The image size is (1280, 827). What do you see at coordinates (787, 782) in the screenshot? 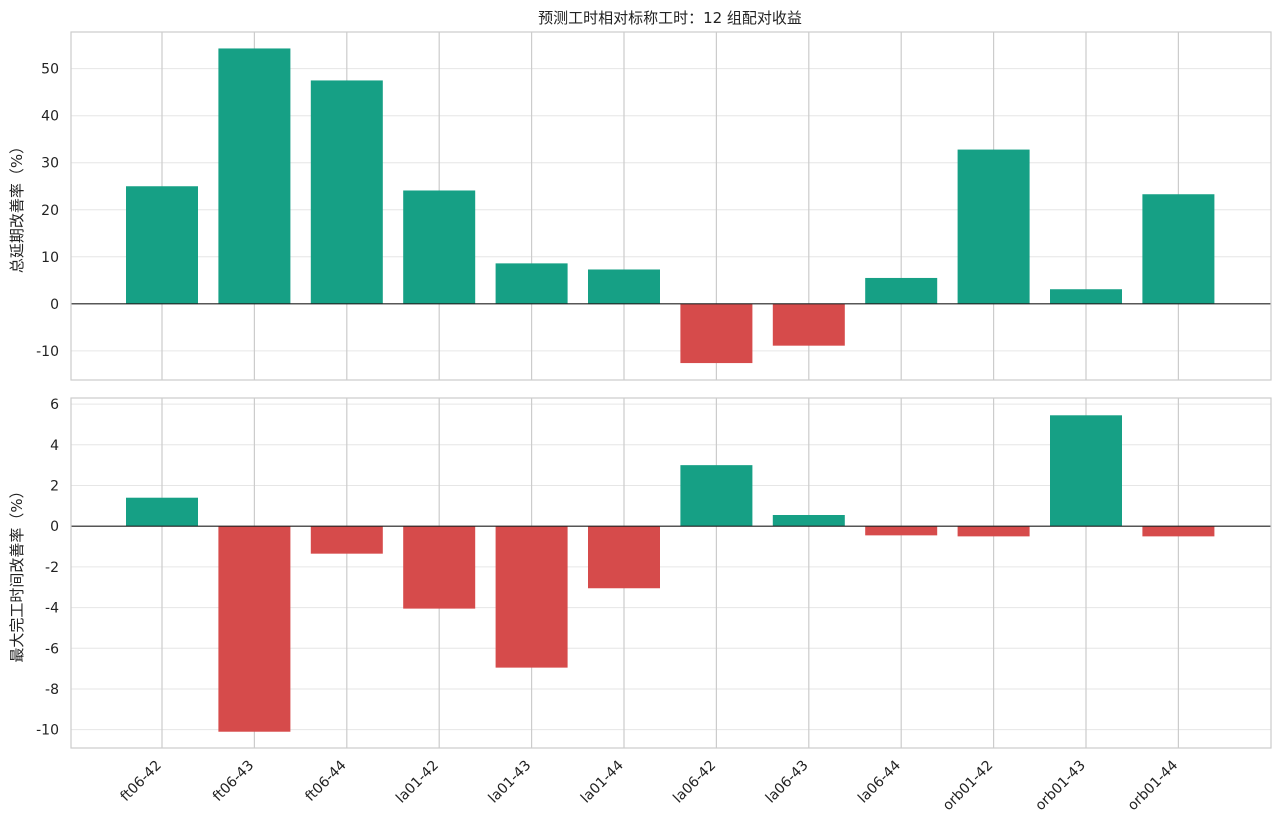
I see `x-tick-label: la06-43` at bounding box center [787, 782].